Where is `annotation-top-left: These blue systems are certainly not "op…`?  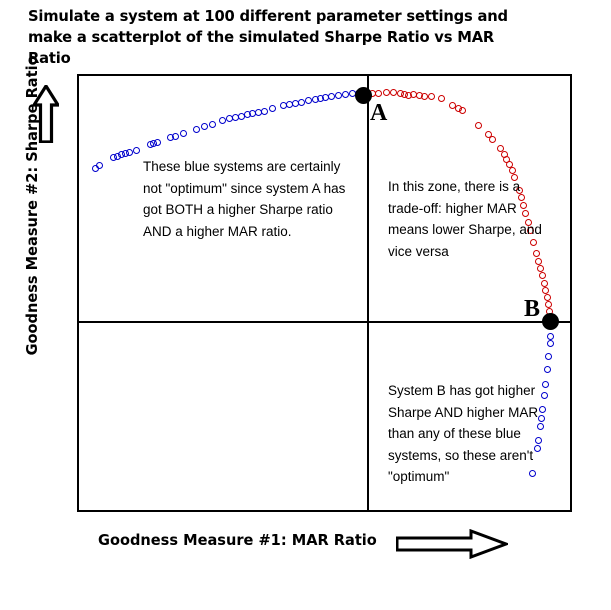 annotation-top-left: These blue systems are certainly not "op… is located at coordinates (244, 199).